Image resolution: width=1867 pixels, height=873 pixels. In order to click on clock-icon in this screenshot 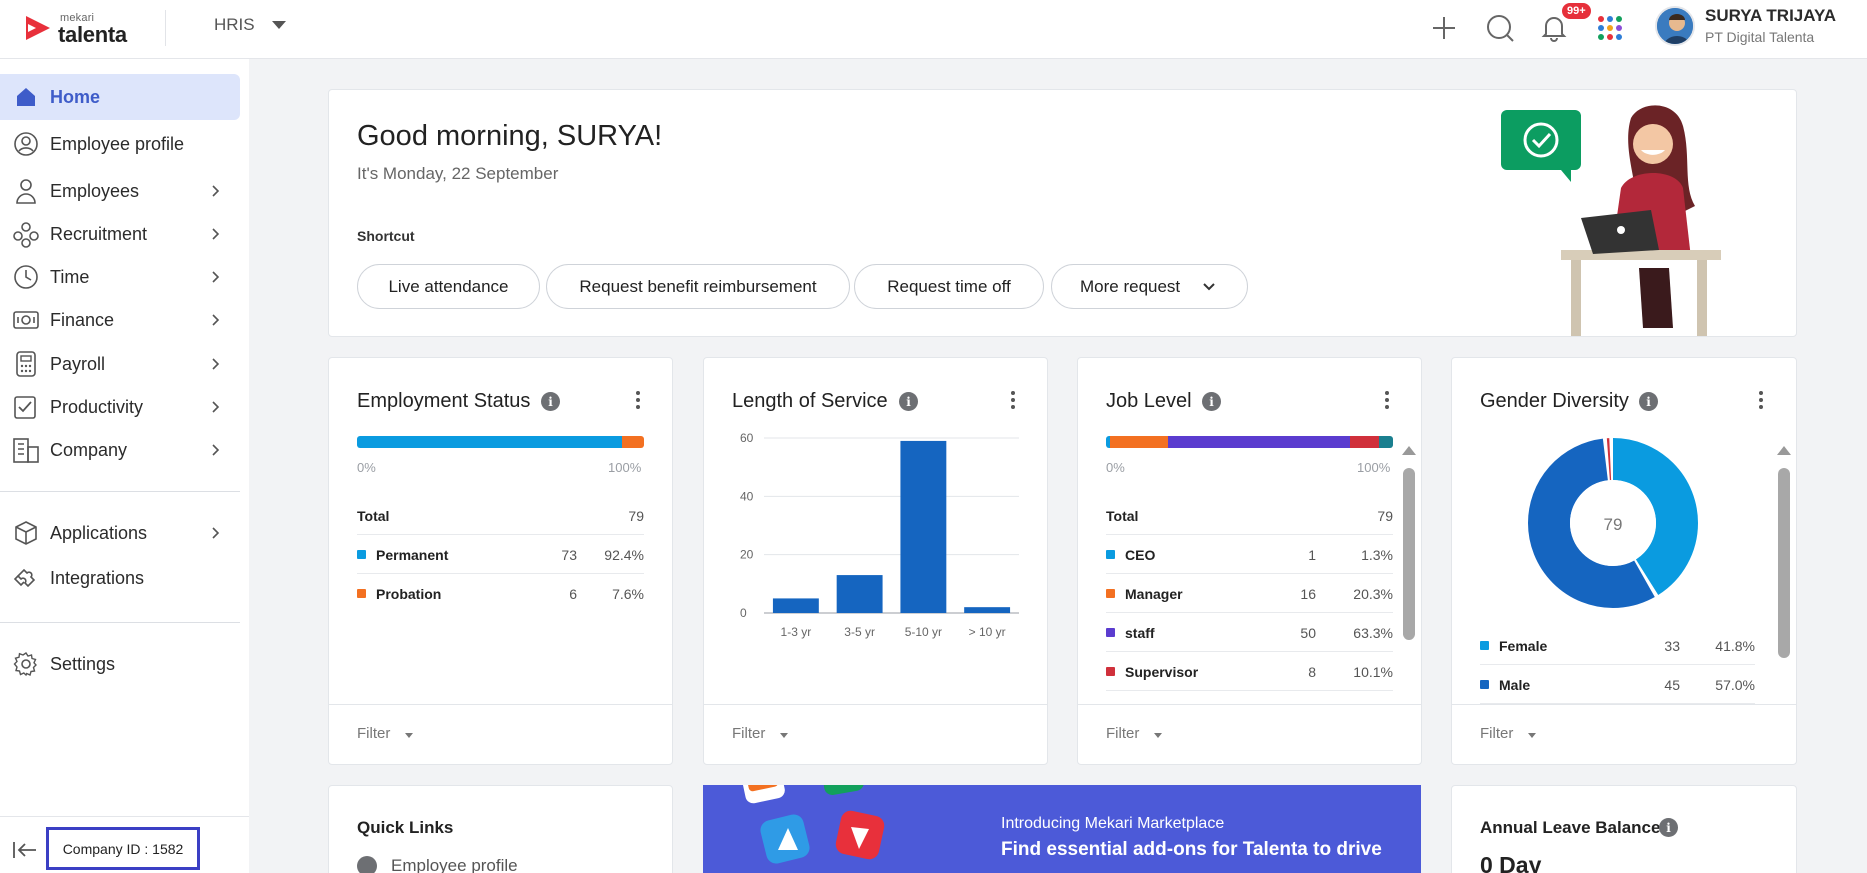, I will do `click(26, 277)`.